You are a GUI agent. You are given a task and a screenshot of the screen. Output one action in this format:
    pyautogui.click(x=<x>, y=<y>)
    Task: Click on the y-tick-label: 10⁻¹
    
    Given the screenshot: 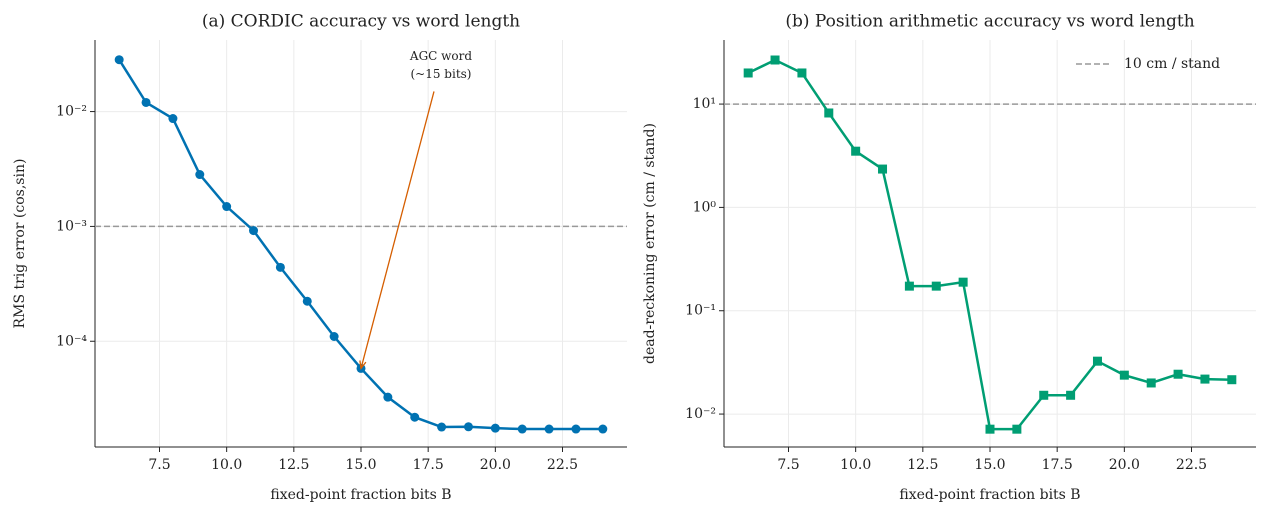 What is the action you would take?
    pyautogui.click(x=700, y=311)
    